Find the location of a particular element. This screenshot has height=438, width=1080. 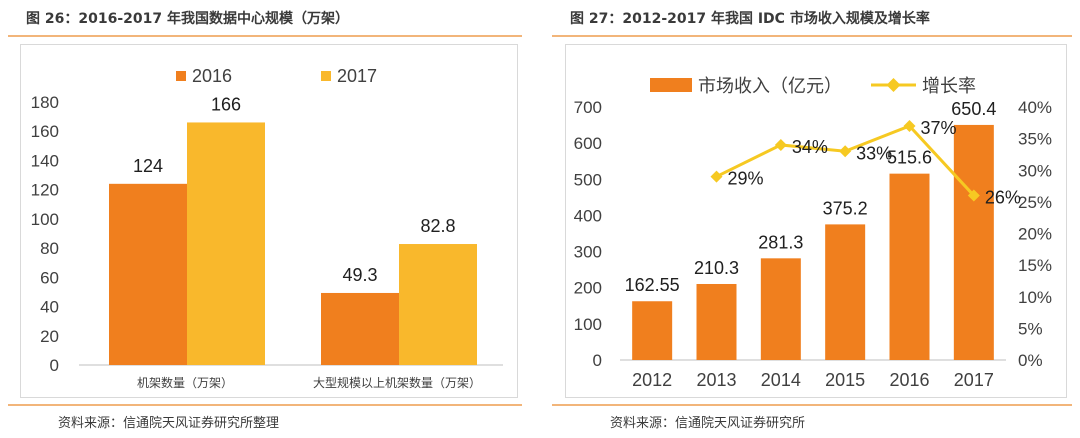

y-tick-label: 500 is located at coordinates (588, 179).